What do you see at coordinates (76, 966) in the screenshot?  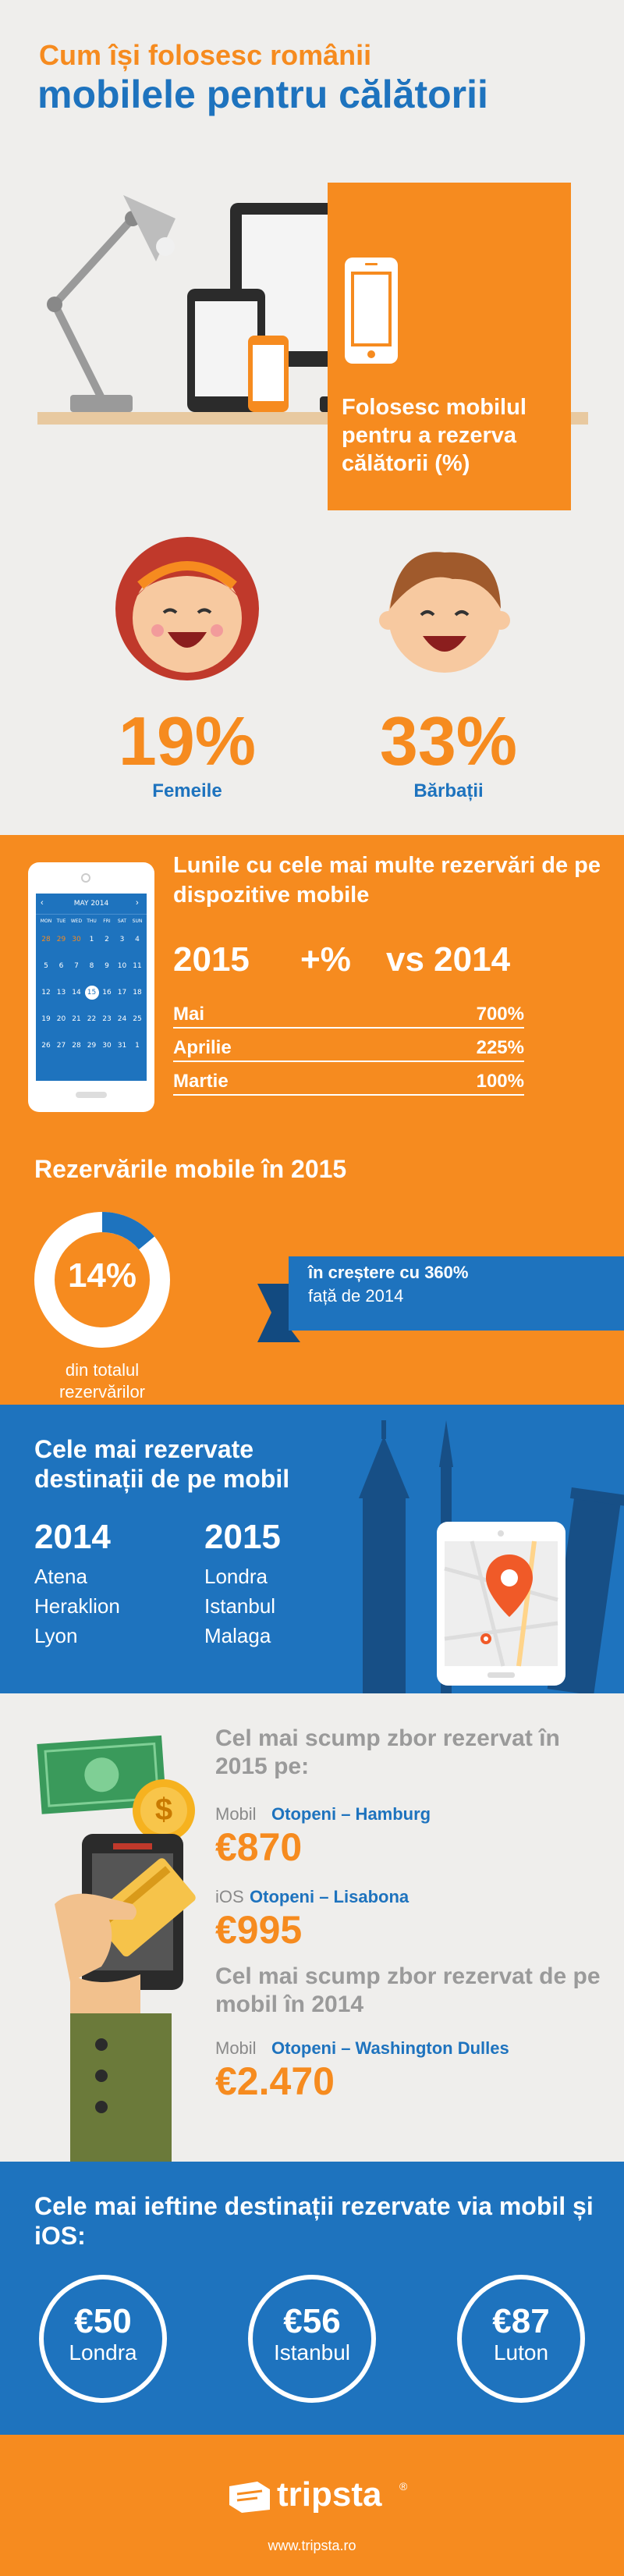 I see `calendar-day: 7` at bounding box center [76, 966].